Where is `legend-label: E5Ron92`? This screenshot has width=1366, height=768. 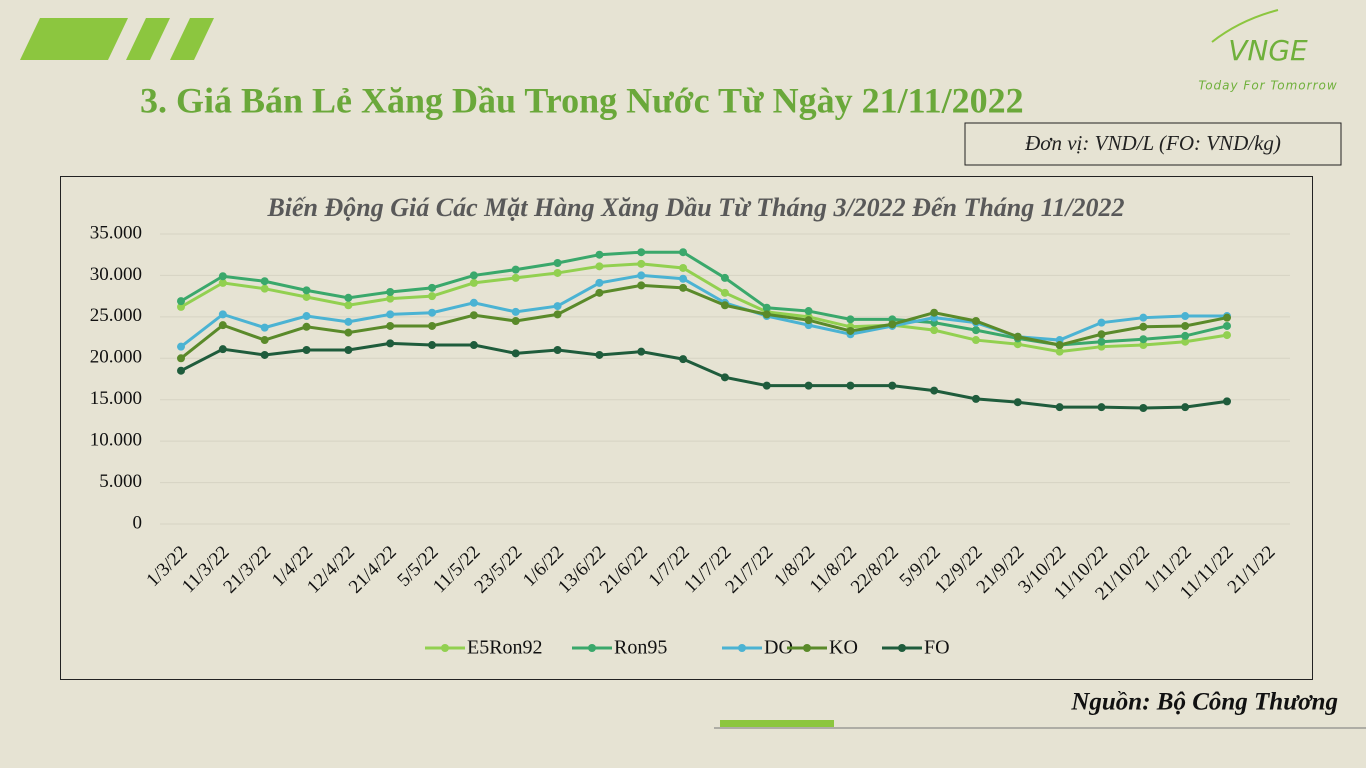
legend-label: E5Ron92 is located at coordinates (505, 648).